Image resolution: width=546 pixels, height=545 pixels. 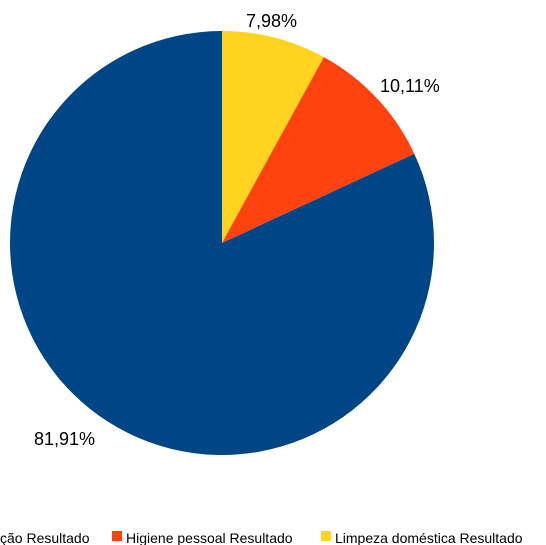 What do you see at coordinates (326, 536) in the screenshot?
I see `legend-swatch-limpeza` at bounding box center [326, 536].